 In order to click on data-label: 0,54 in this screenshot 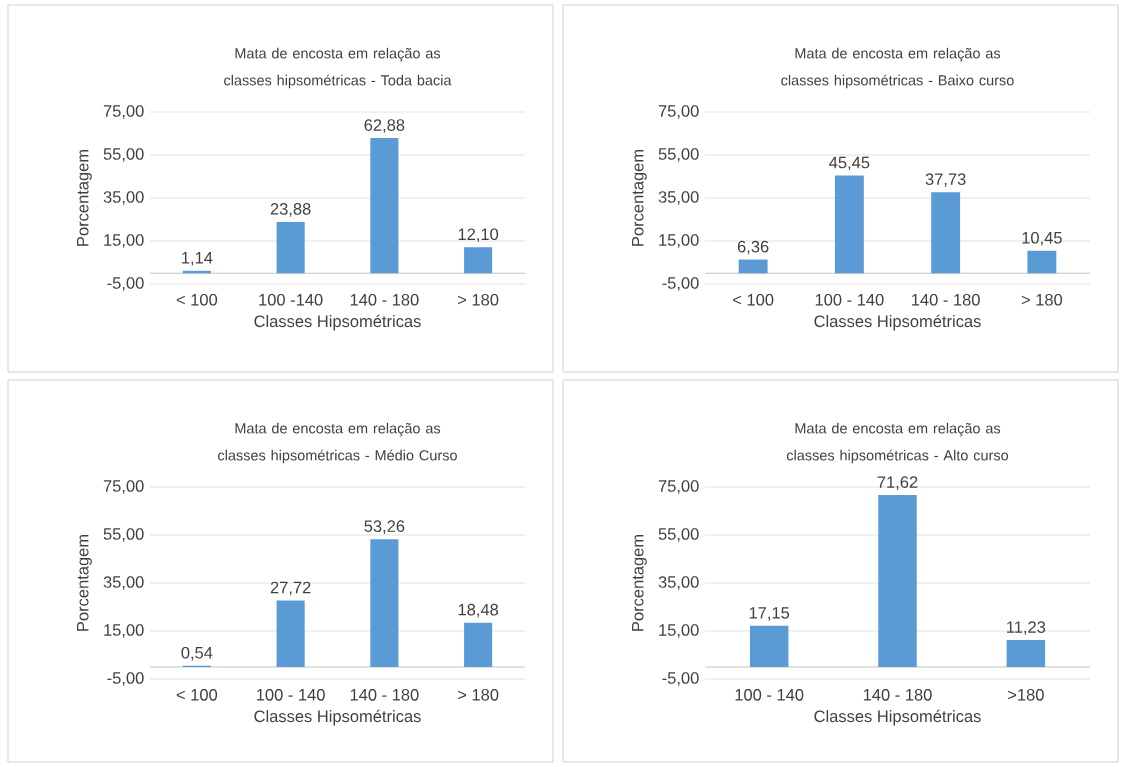, I will do `click(197, 653)`.